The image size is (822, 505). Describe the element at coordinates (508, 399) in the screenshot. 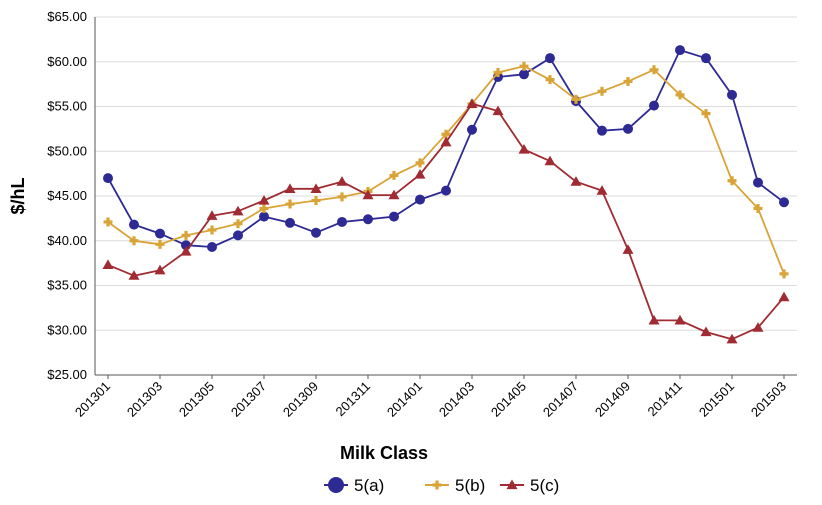

I see `x-tick-label: 201405` at that location.